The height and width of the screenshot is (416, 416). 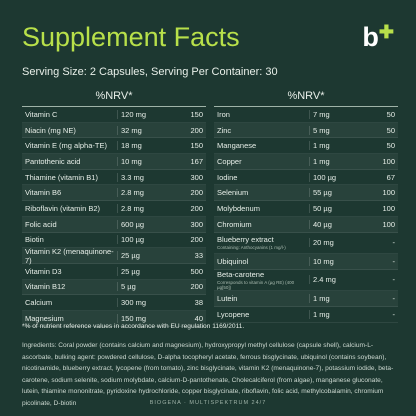 What do you see at coordinates (261, 177) in the screenshot?
I see `nutrient-name: Iodine` at bounding box center [261, 177].